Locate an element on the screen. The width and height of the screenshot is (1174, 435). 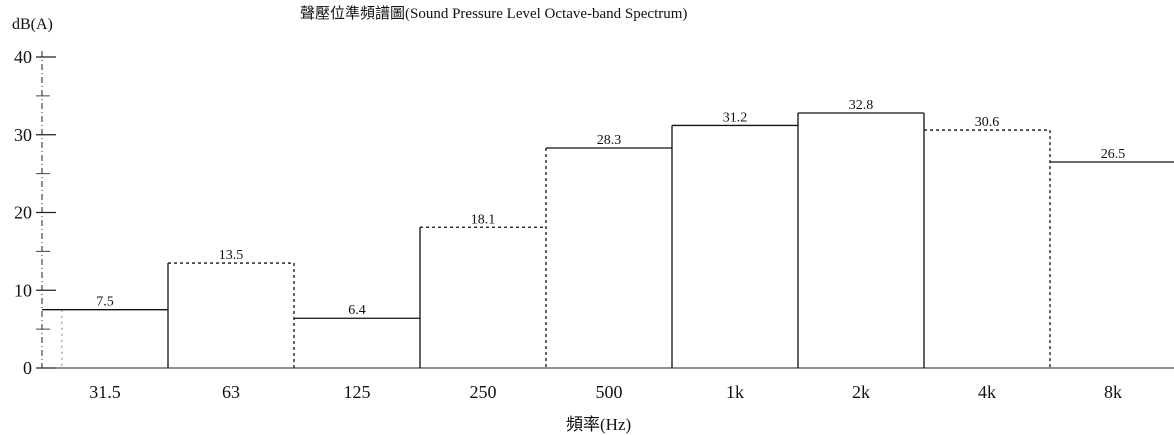
data-label: 7.5 is located at coordinates (105, 302).